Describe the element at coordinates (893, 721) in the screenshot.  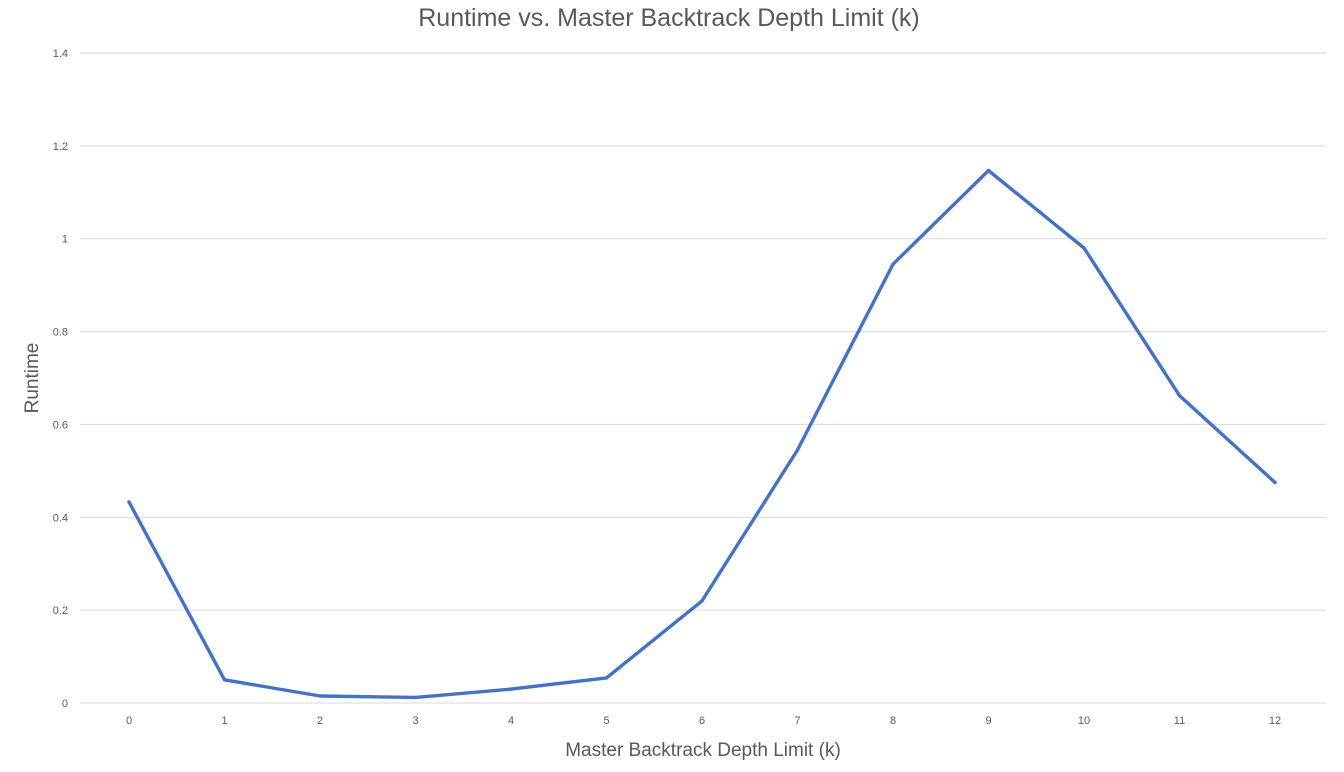
I see `x-tick-label: 8` at that location.